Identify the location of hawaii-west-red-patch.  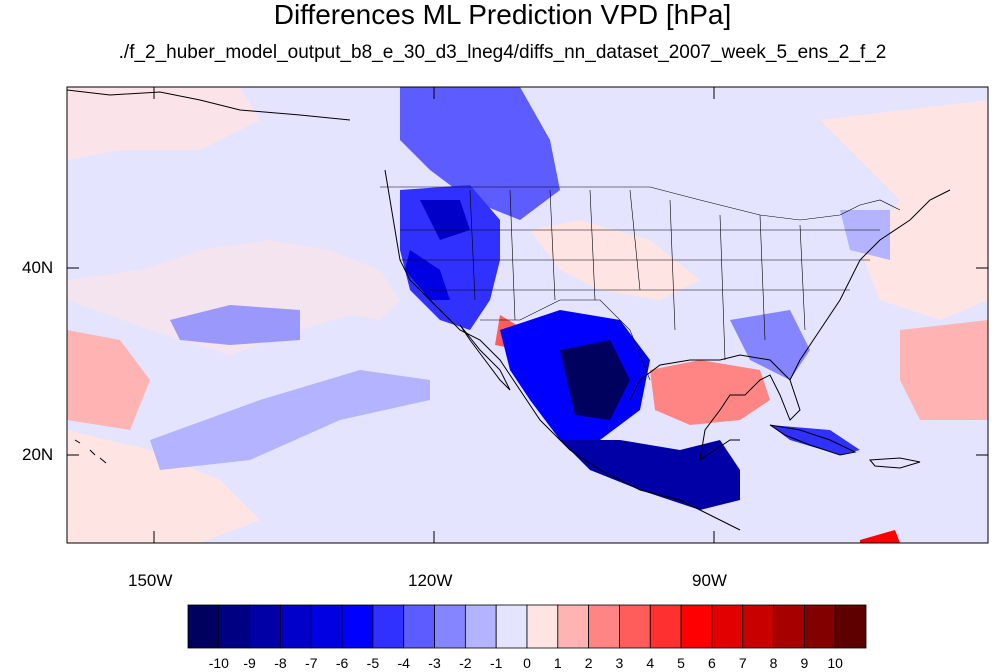
(108, 380).